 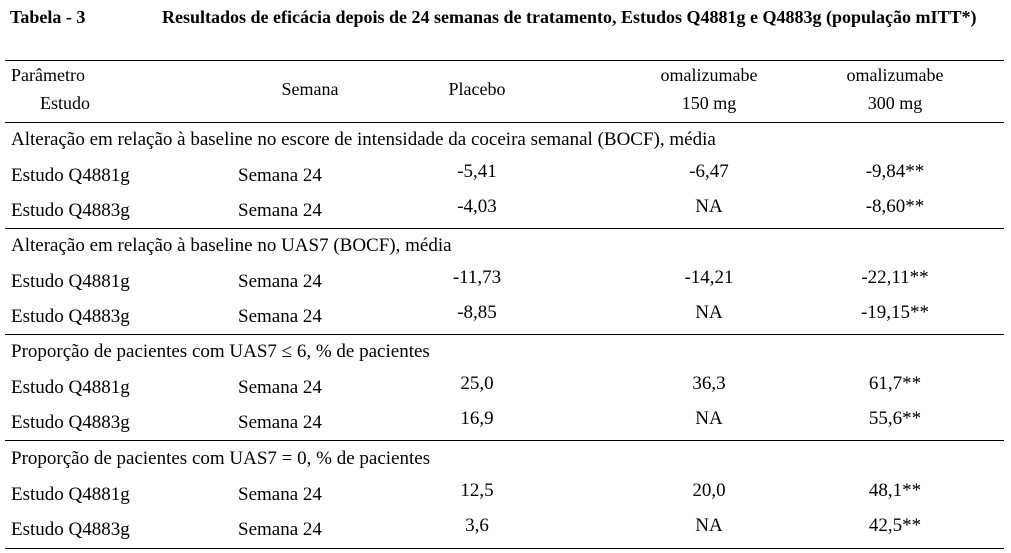 I want to click on cell-placebo: 12,5, so click(x=477, y=490).